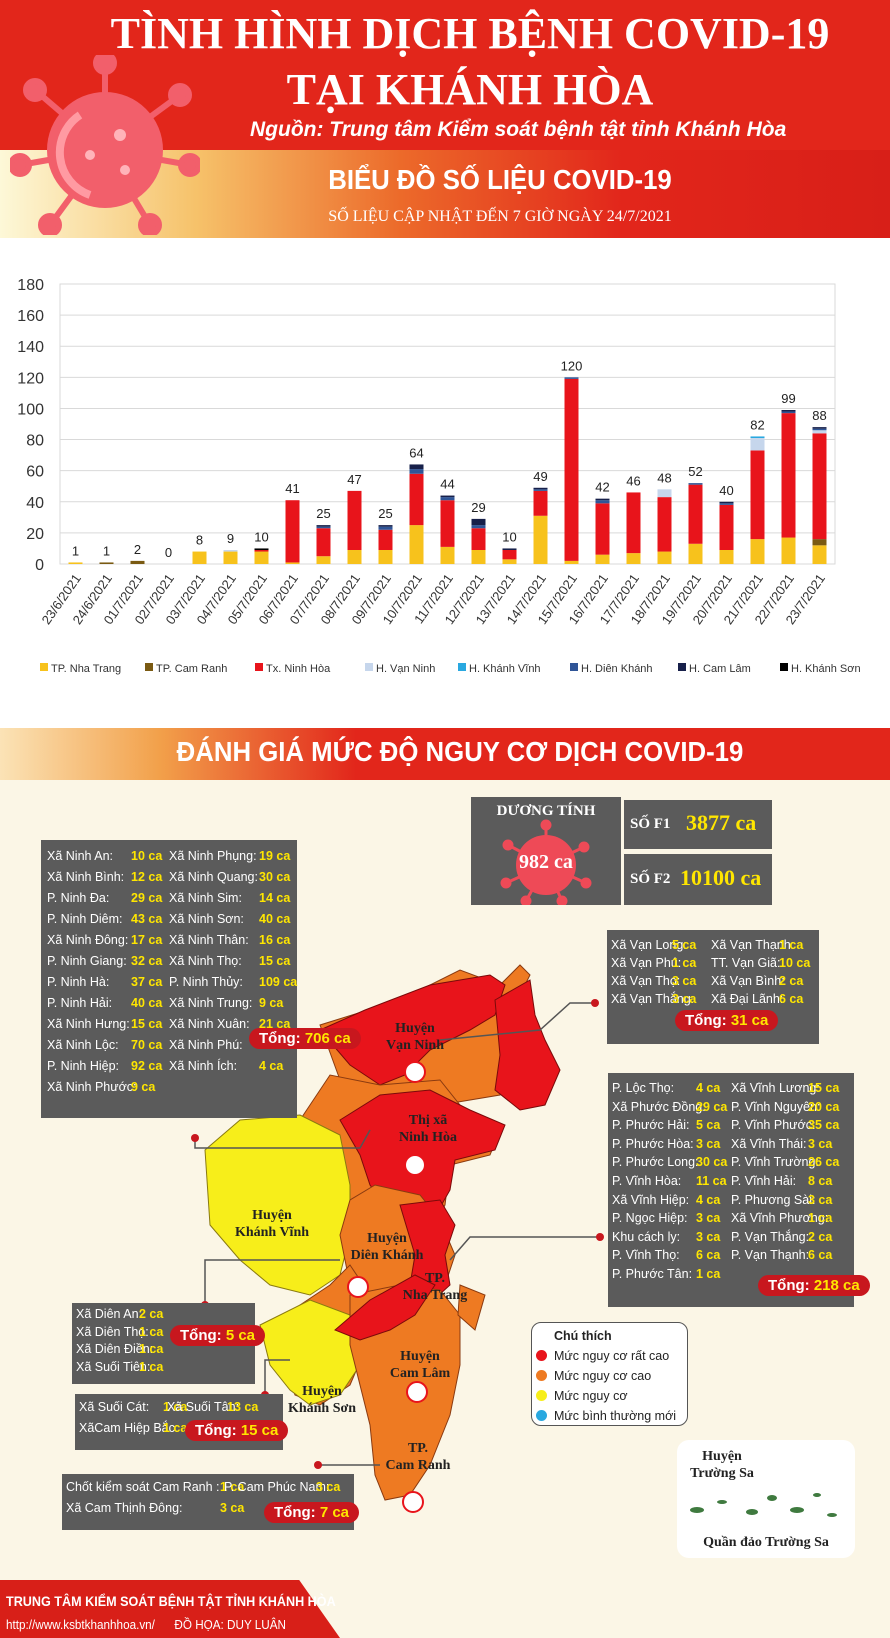 This screenshot has height=1638, width=890. I want to click on truong-sa-inset: Huyện Trường Sa Quần đảo Trường Sa, so click(766, 1499).